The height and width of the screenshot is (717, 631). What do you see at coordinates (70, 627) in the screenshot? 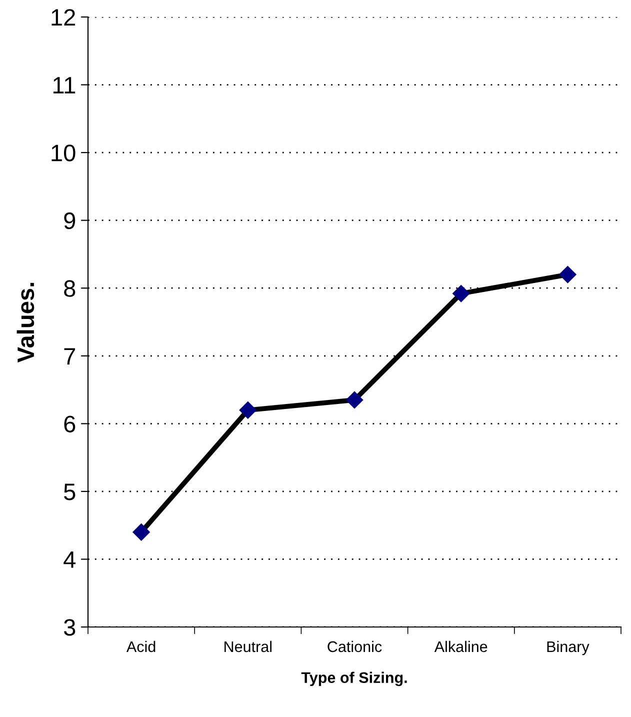
I see `y-tick-label: 3` at bounding box center [70, 627].